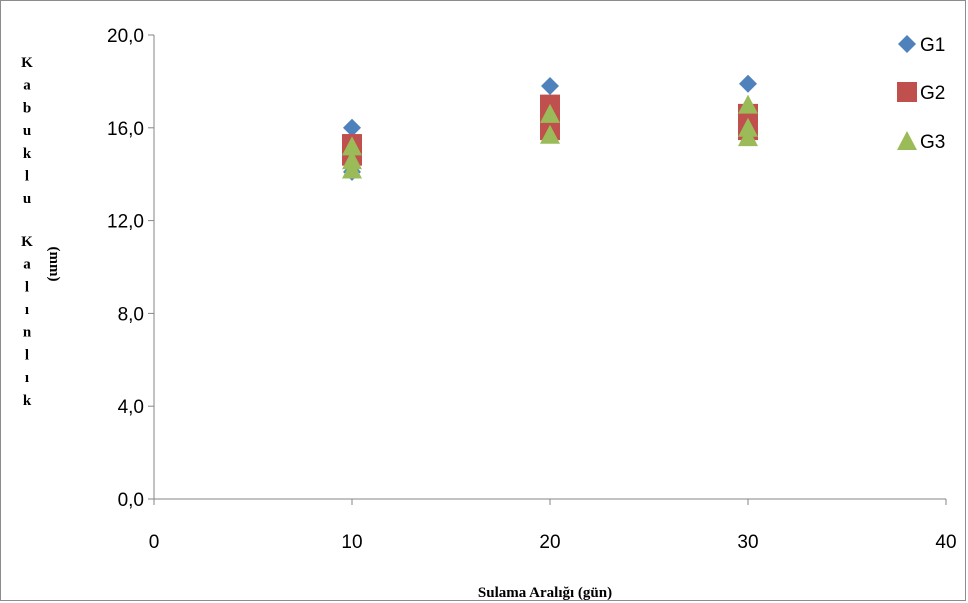  I want to click on legend-marker-g3, so click(907, 140).